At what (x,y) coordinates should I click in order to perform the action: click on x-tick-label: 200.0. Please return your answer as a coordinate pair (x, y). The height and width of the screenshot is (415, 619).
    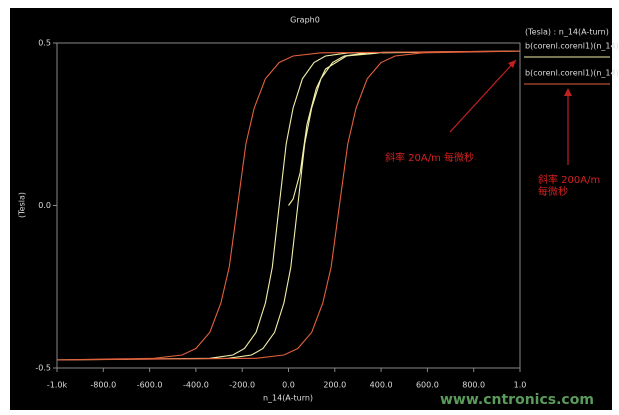
    Looking at the image, I should click on (334, 385).